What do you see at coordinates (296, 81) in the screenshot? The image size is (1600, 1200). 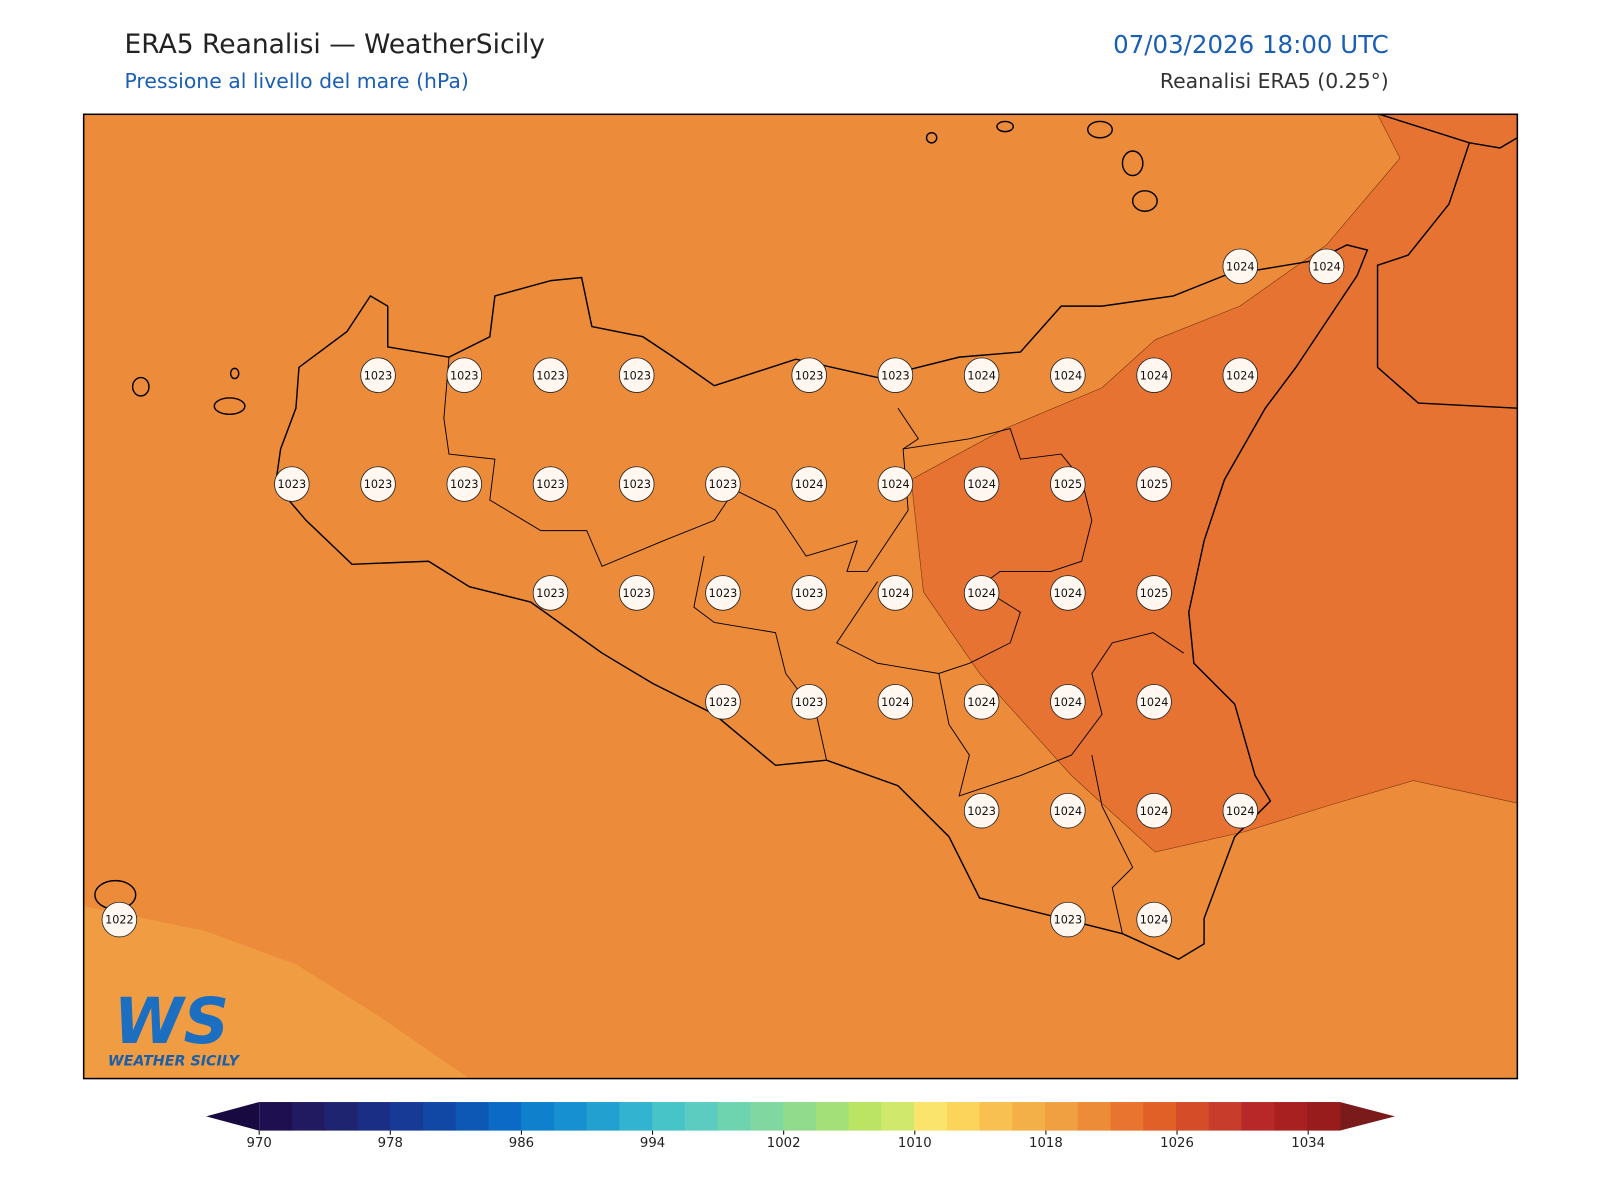 I see `subtitle: Pressione al livello del mare (hPa)` at bounding box center [296, 81].